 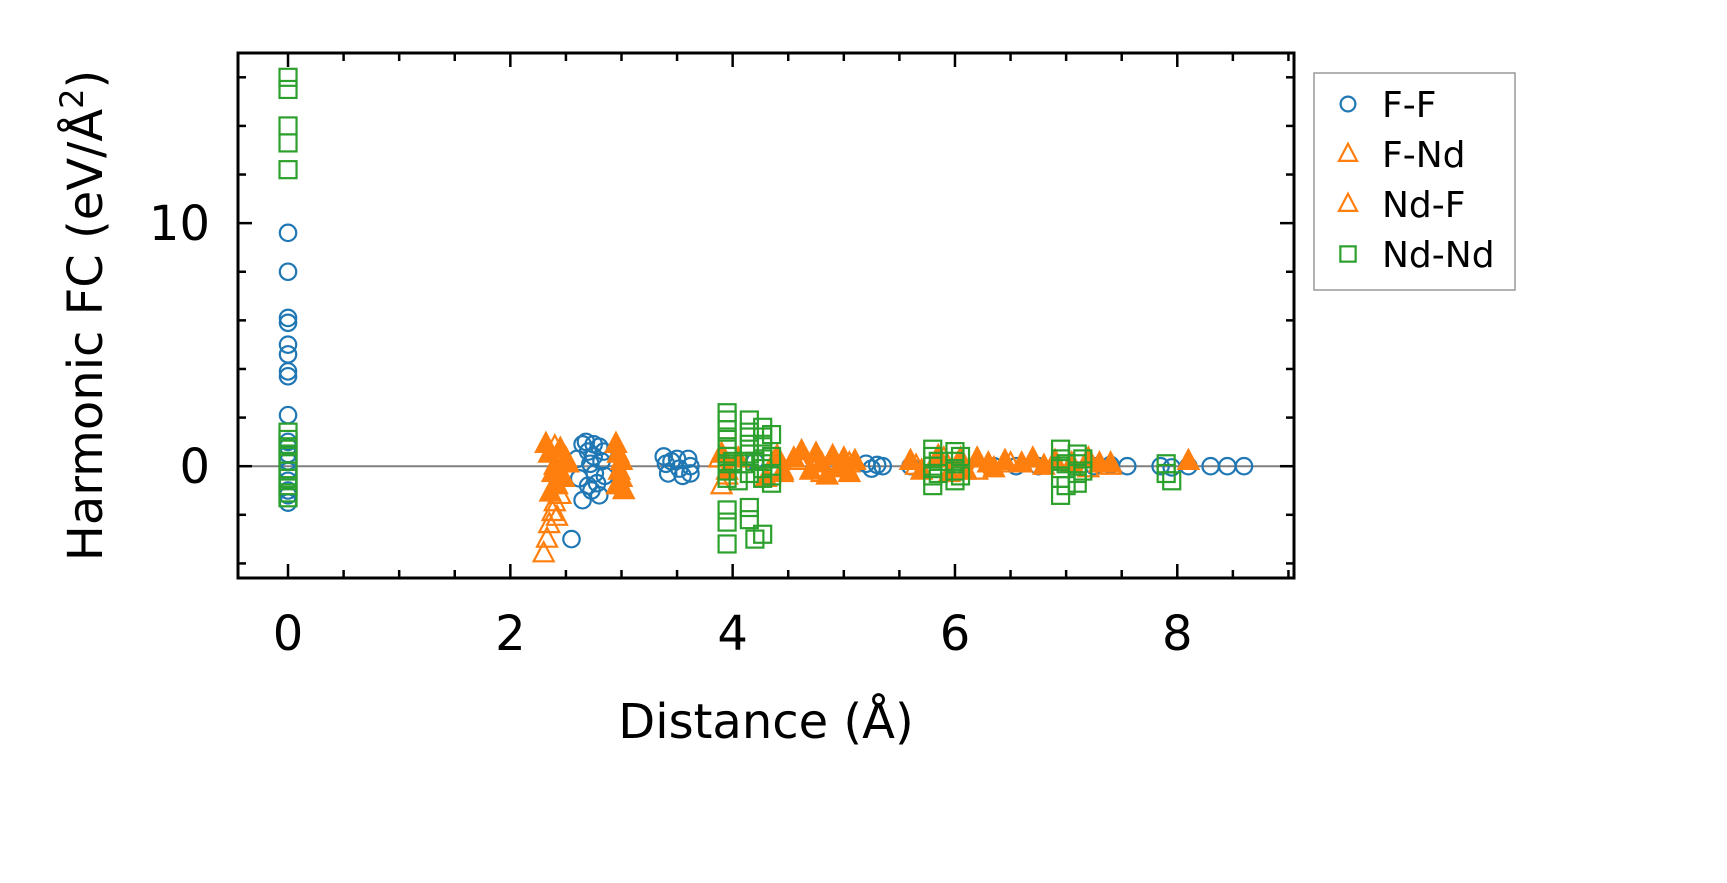 I want to click on legend: F-F F-Nd Nd-F Nd-Nd, so click(x=1414, y=181).